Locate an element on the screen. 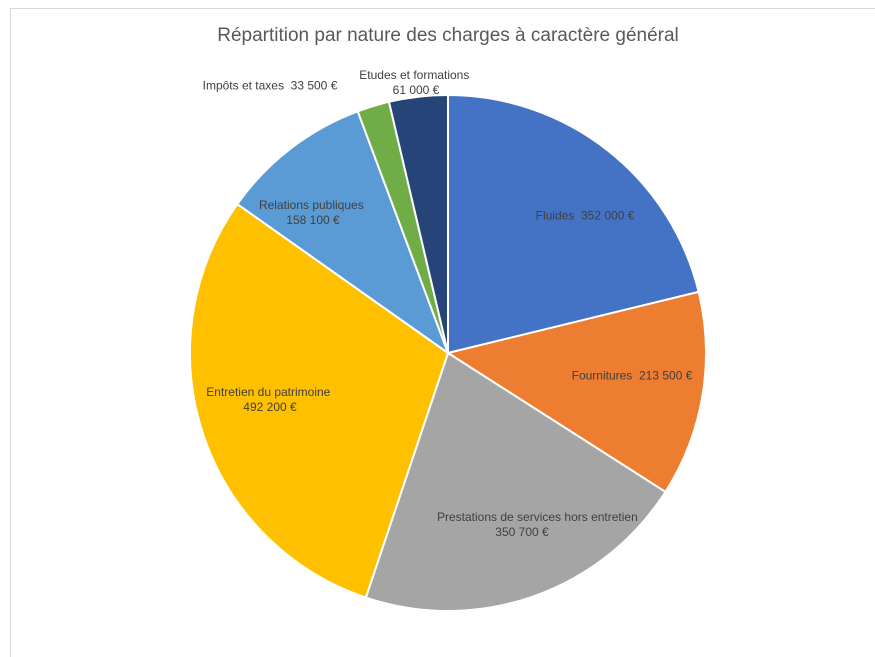 The height and width of the screenshot is (657, 875). value-label: 158 100 € is located at coordinates (313, 220).